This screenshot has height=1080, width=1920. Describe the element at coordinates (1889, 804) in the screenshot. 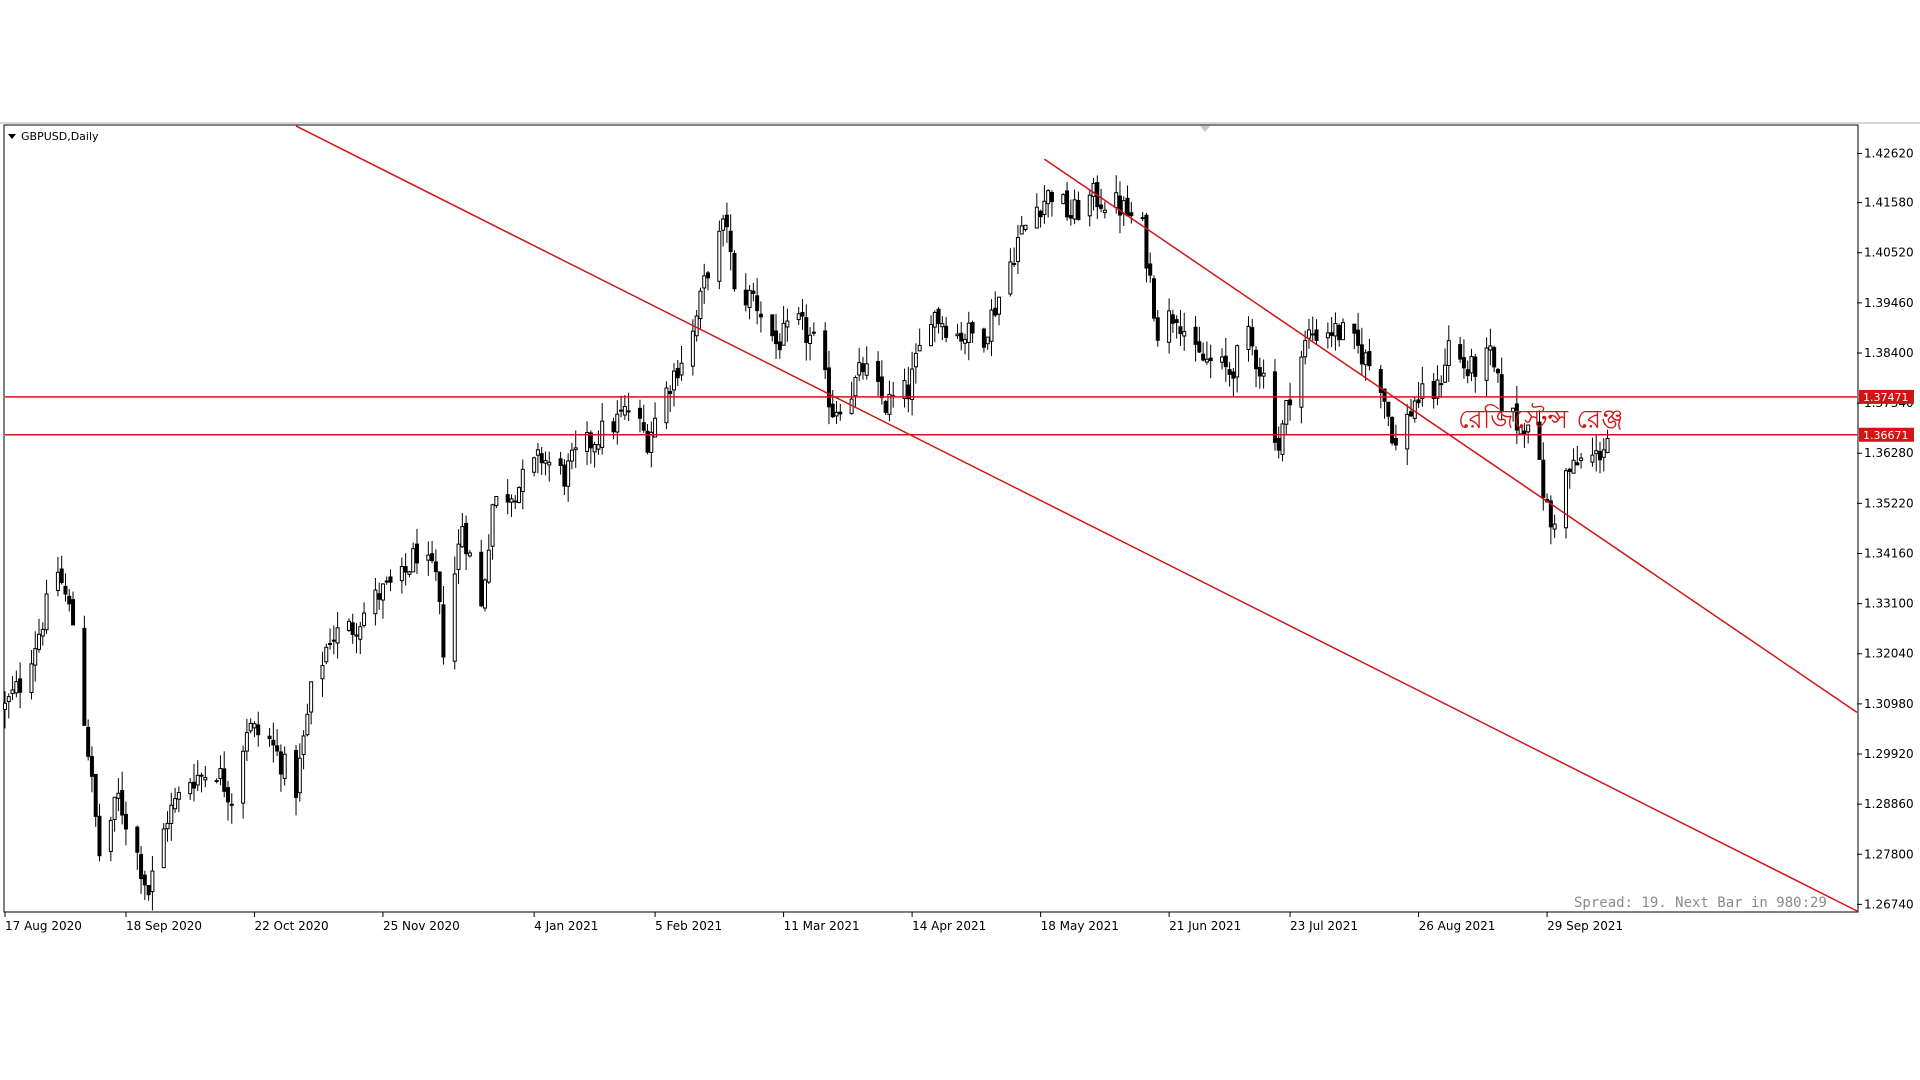

I see `price-tick-label: 1.28860` at that location.